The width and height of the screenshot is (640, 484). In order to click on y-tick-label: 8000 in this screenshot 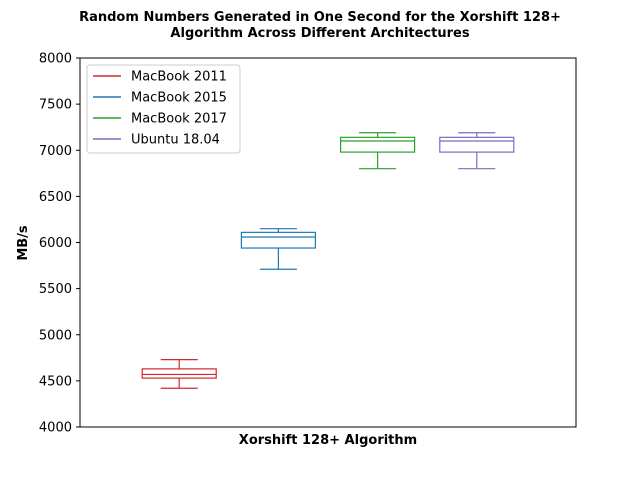, I will do `click(55, 59)`.